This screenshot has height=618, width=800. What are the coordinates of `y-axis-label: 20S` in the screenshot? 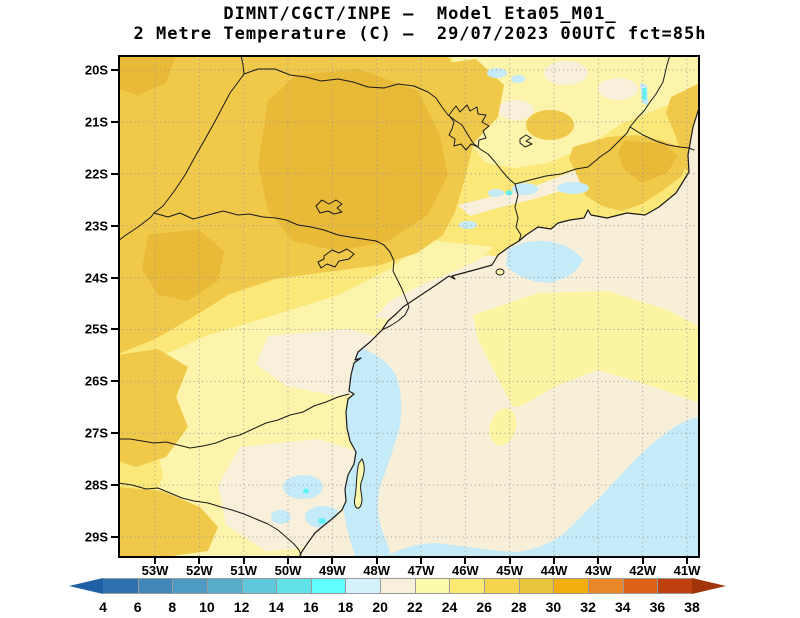 It's located at (96, 70).